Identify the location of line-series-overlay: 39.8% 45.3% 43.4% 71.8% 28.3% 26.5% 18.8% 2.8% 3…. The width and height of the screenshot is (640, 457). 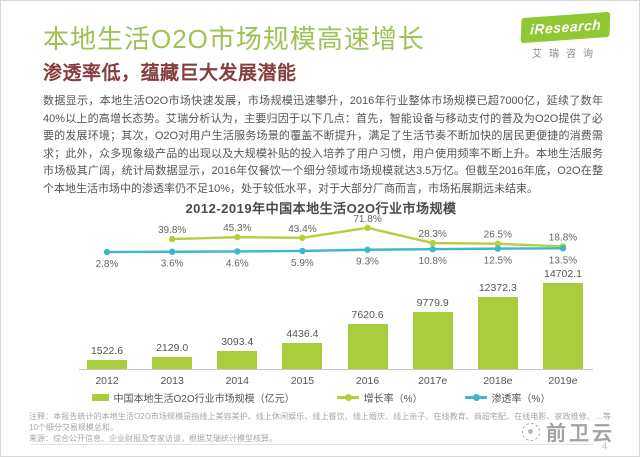
(337, 242).